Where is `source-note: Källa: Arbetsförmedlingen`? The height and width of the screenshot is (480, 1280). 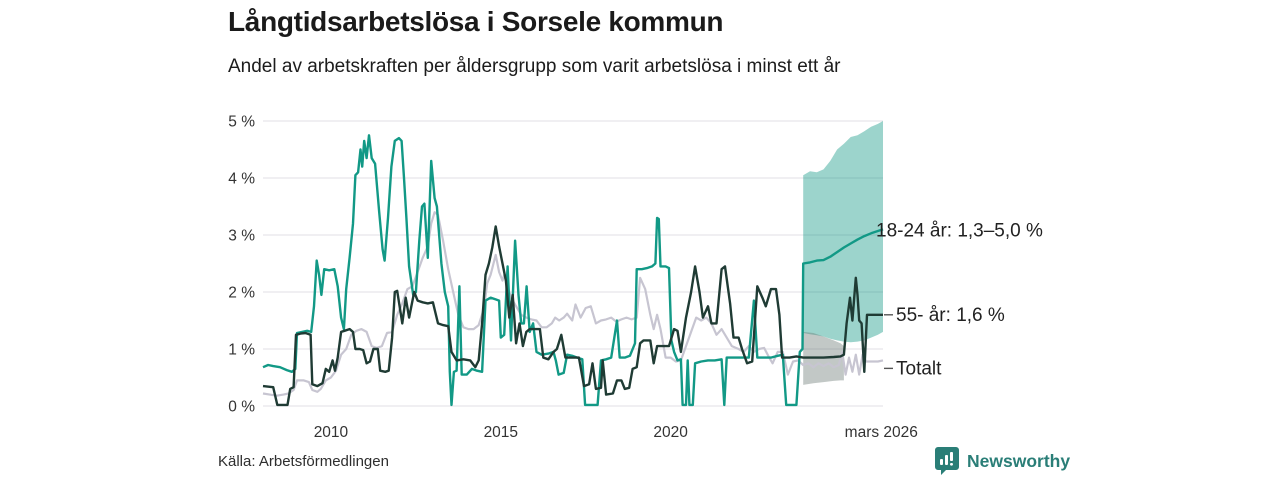
source-note: Källa: Arbetsförmedlingen is located at coordinates (303, 461).